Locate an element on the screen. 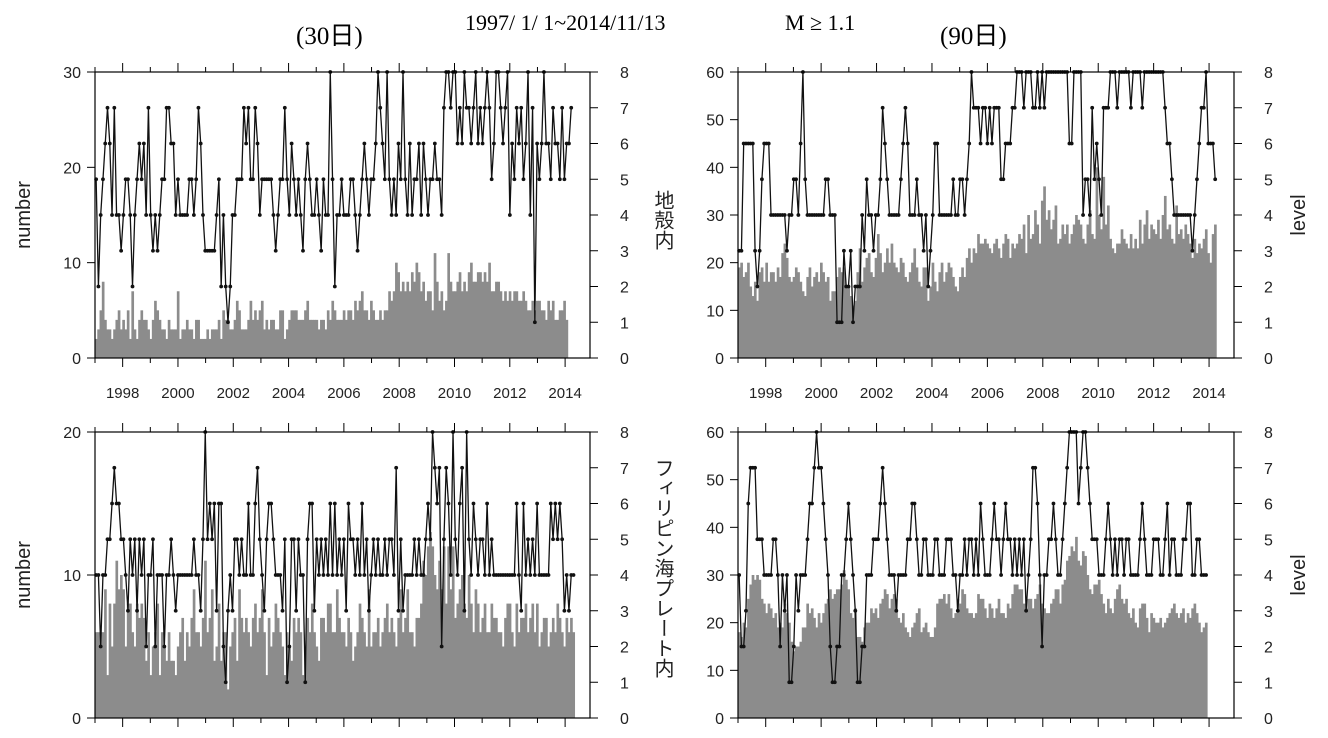  y-tick-label: 60 is located at coordinates (715, 73).